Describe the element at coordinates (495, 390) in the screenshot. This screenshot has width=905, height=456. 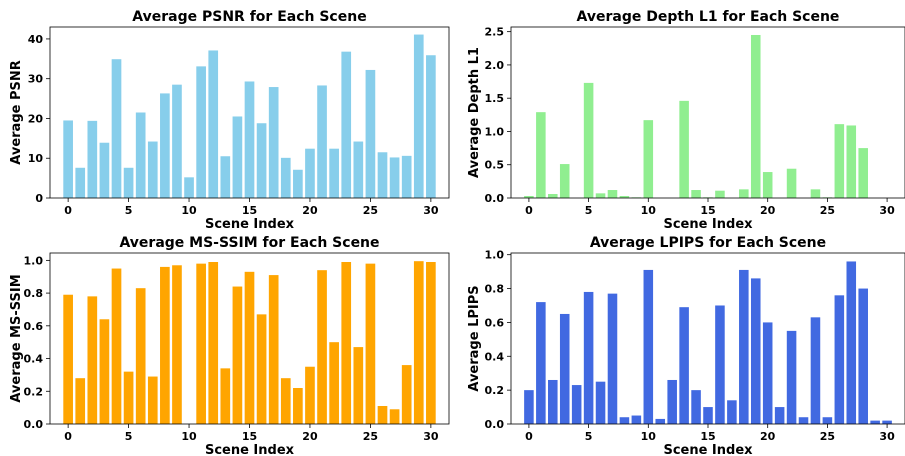
I see `y-tick-label: 0.2` at that location.